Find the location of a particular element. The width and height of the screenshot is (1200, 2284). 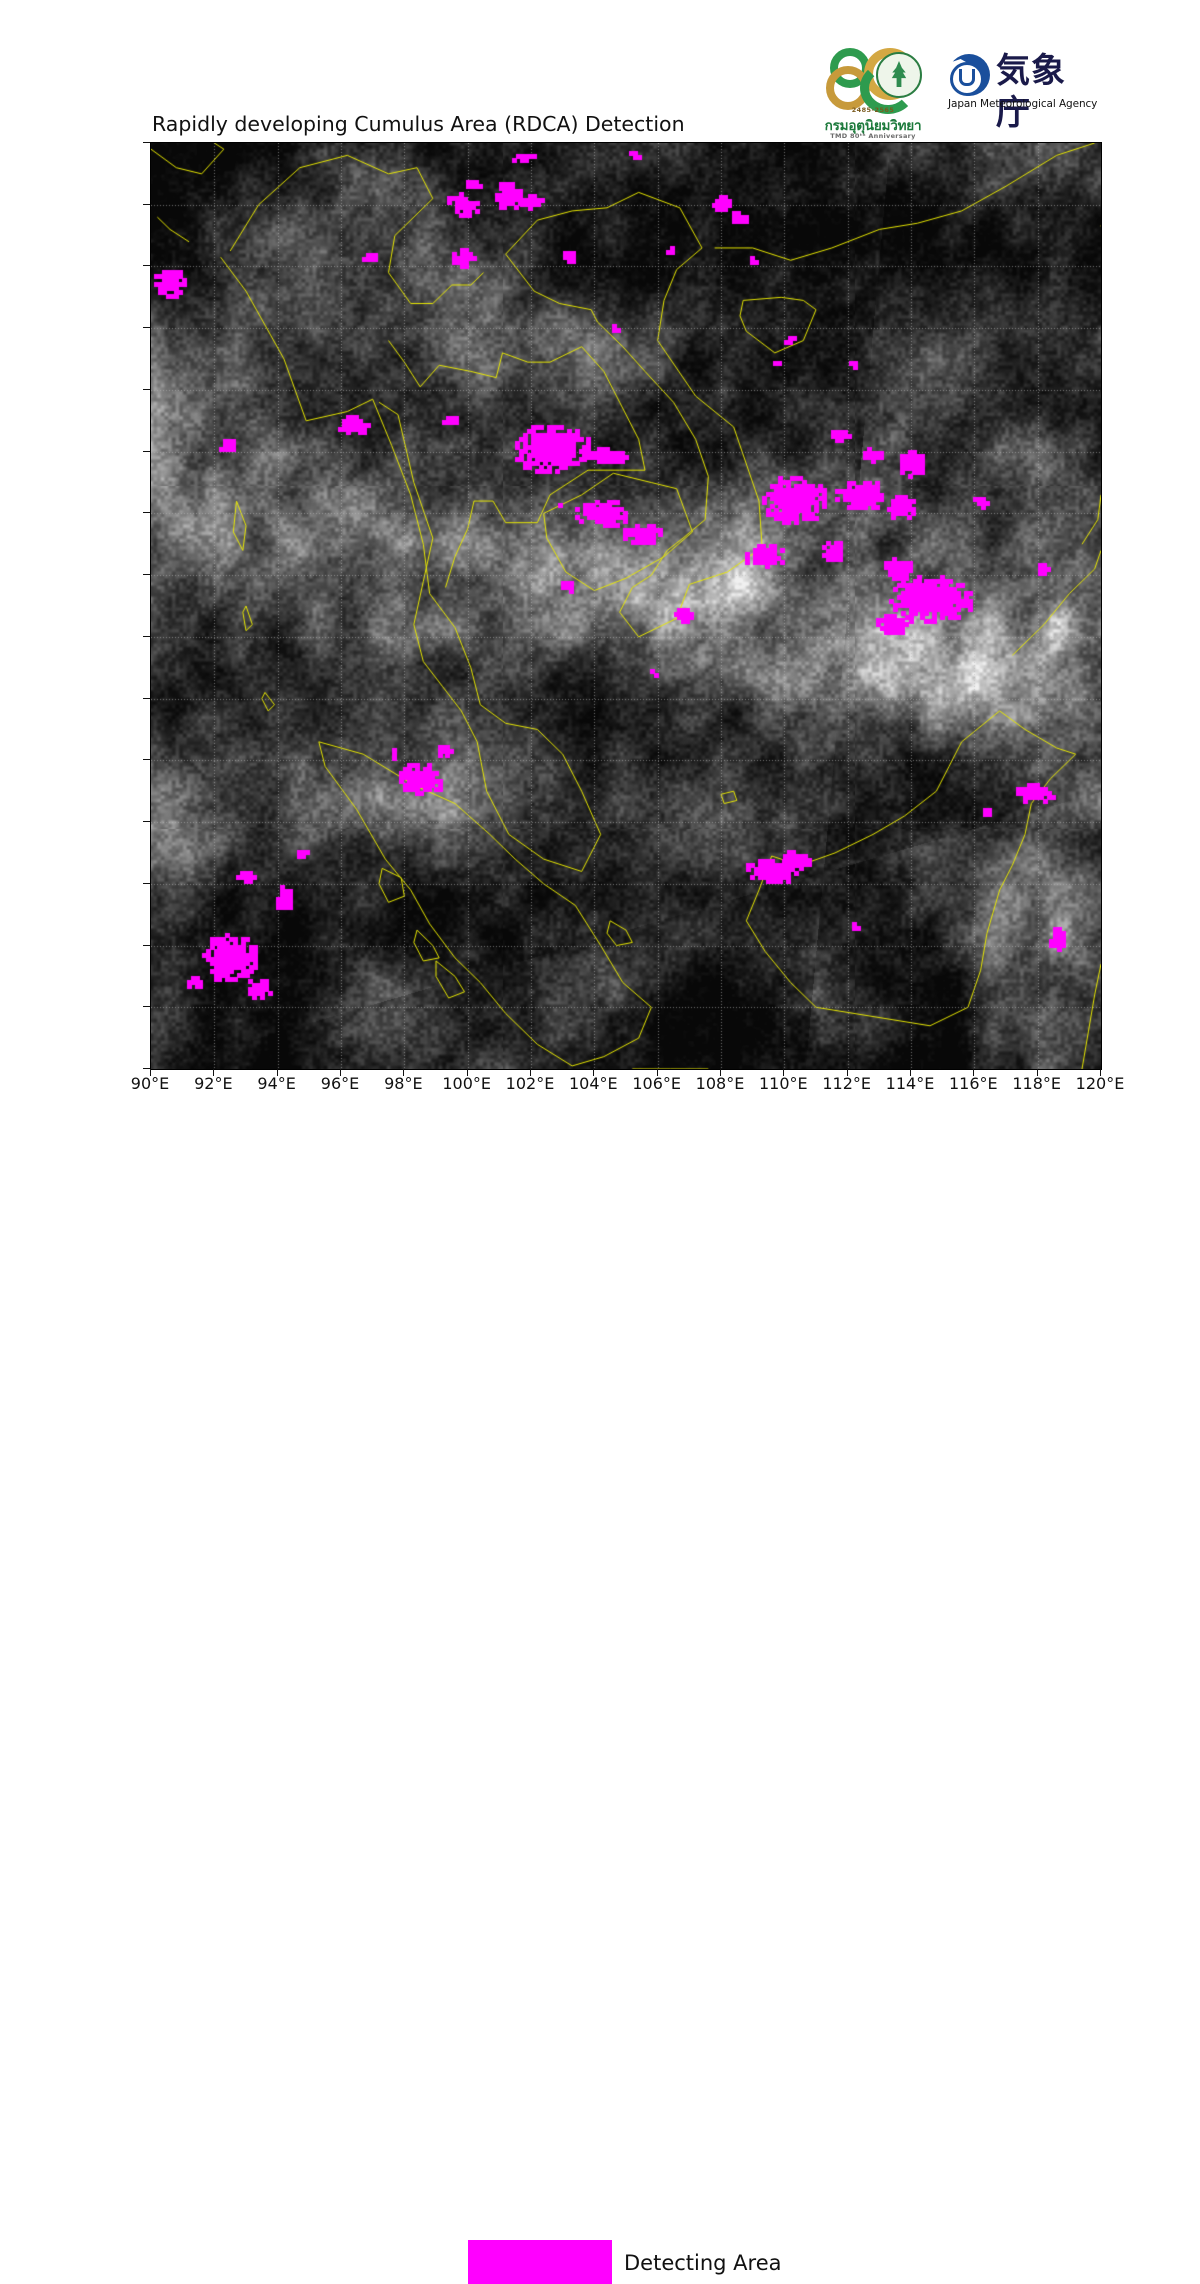

jma-kanji-label: 気象庁 is located at coordinates (1031, 92).